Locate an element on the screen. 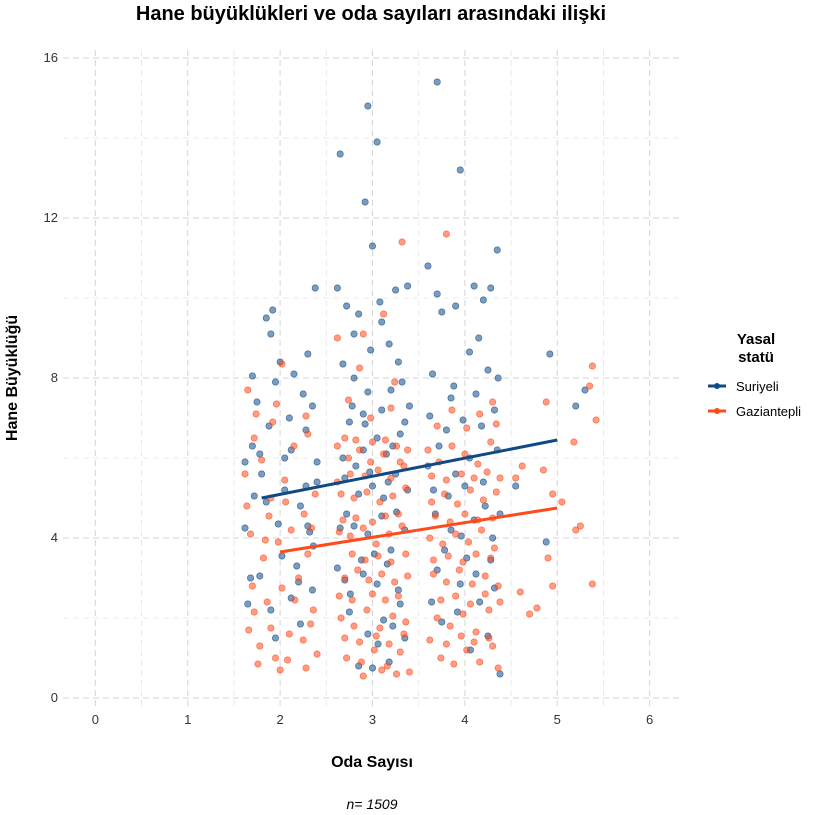 Image resolution: width=815 pixels, height=815 pixels. y-axis-ticks: 0 4 8 12 16 is located at coordinates (51, 377).